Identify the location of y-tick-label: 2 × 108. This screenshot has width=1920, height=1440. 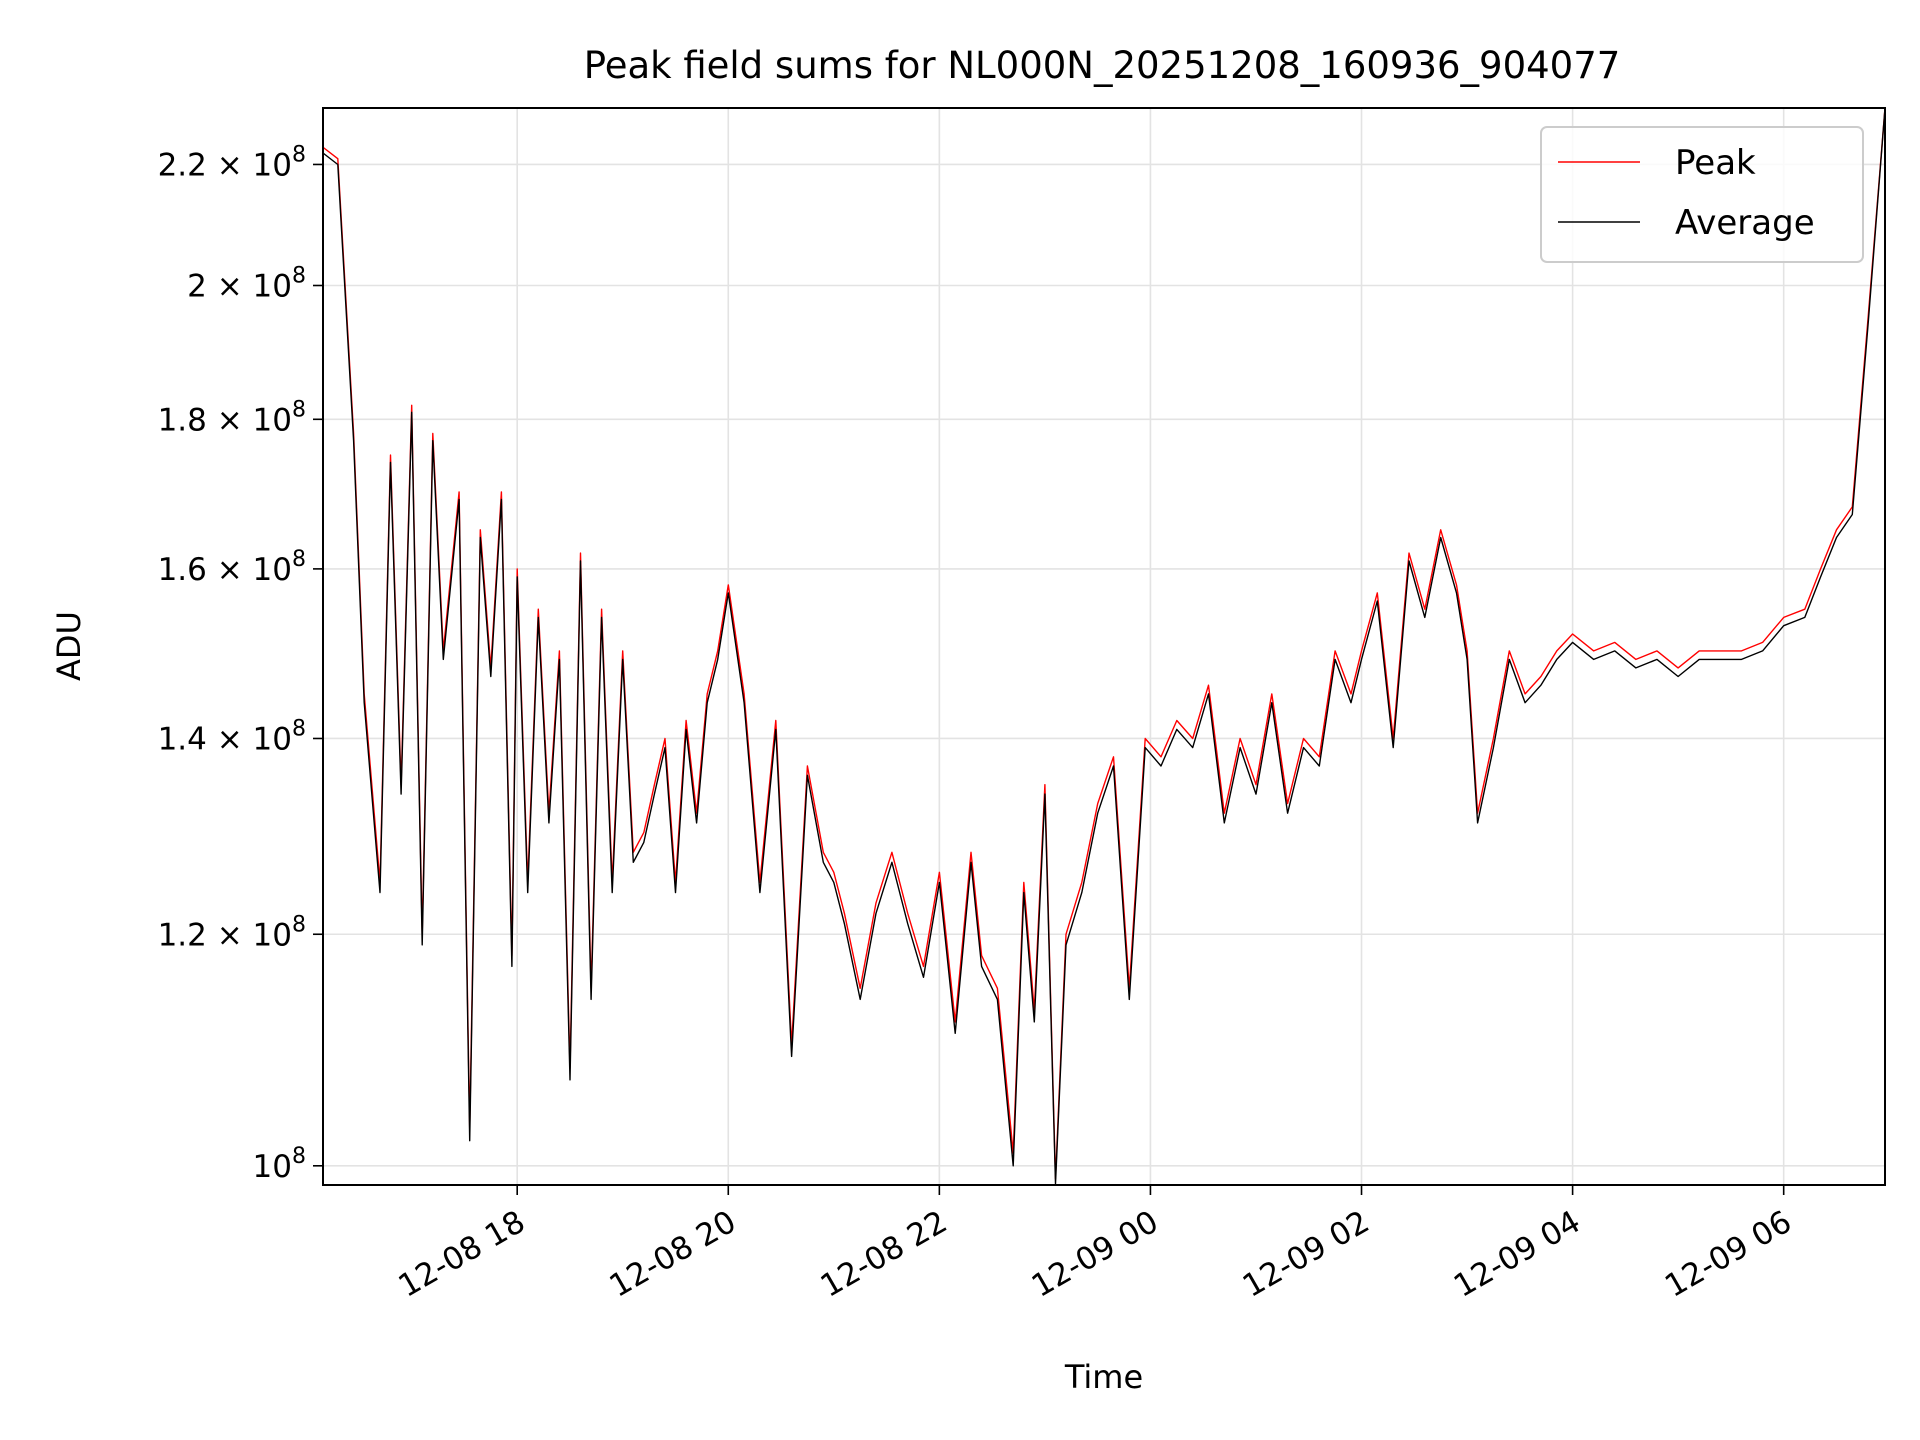
(246, 283).